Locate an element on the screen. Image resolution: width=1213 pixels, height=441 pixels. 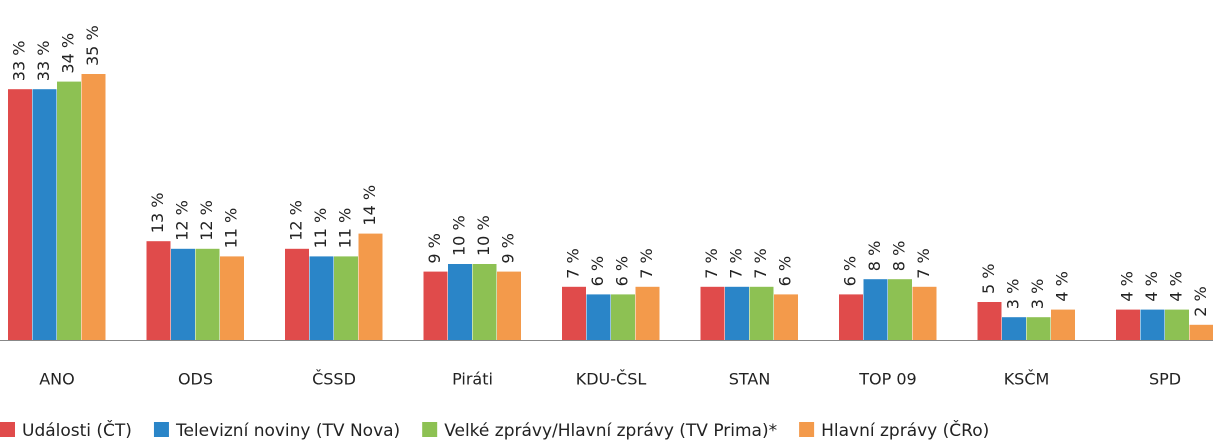
data-label: 5 % is located at coordinates (988, 279).